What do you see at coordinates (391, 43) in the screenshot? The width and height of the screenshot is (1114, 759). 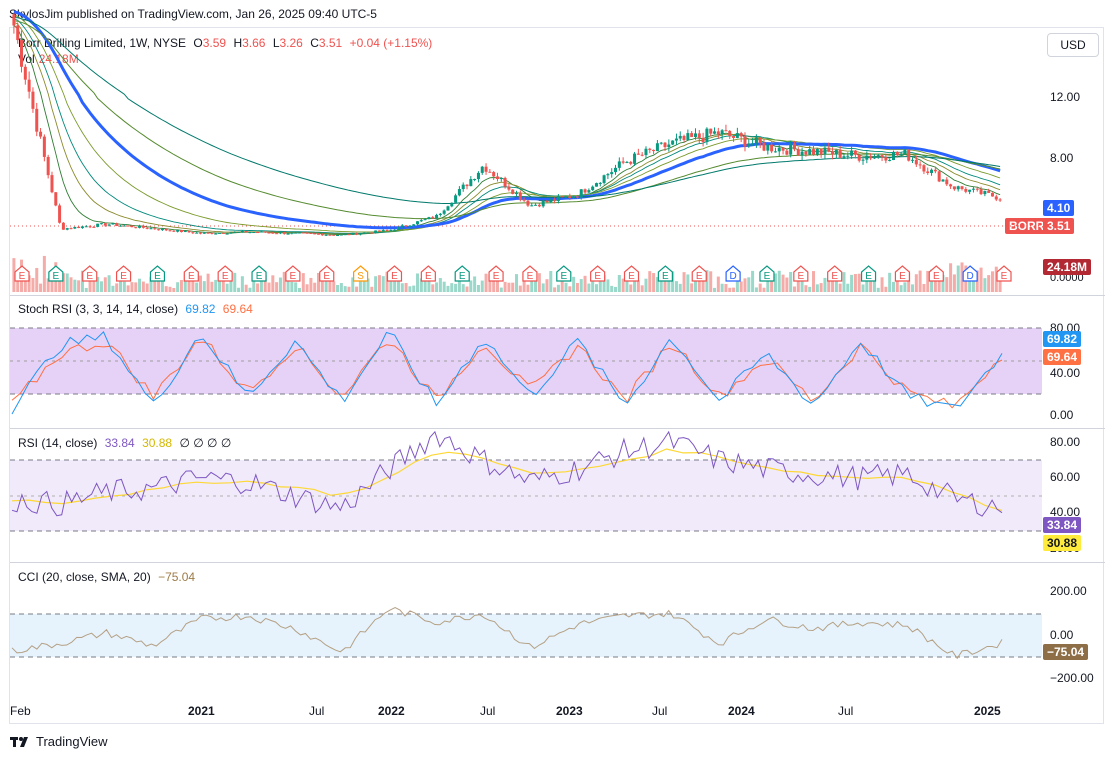 I see `change-value: +0.04 (+1.15%)` at bounding box center [391, 43].